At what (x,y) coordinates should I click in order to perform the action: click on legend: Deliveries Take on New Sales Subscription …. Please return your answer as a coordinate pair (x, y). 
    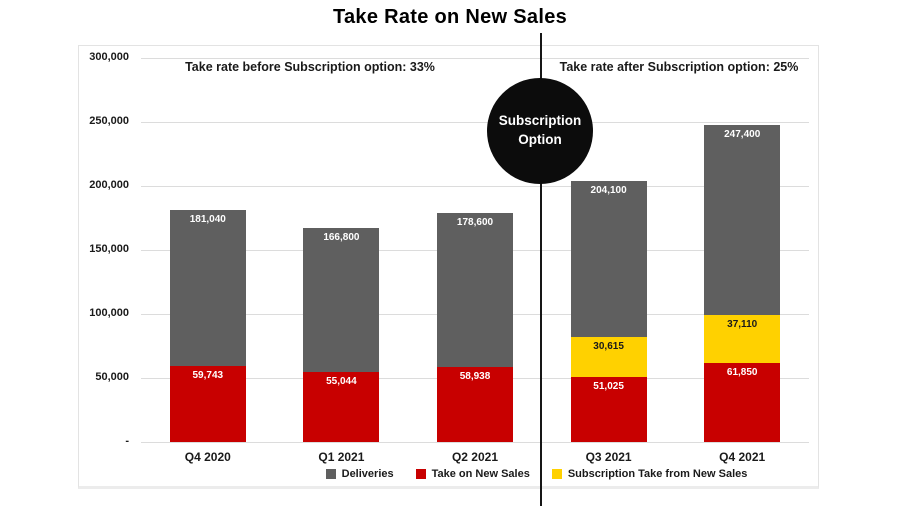
    Looking at the image, I should click on (536, 474).